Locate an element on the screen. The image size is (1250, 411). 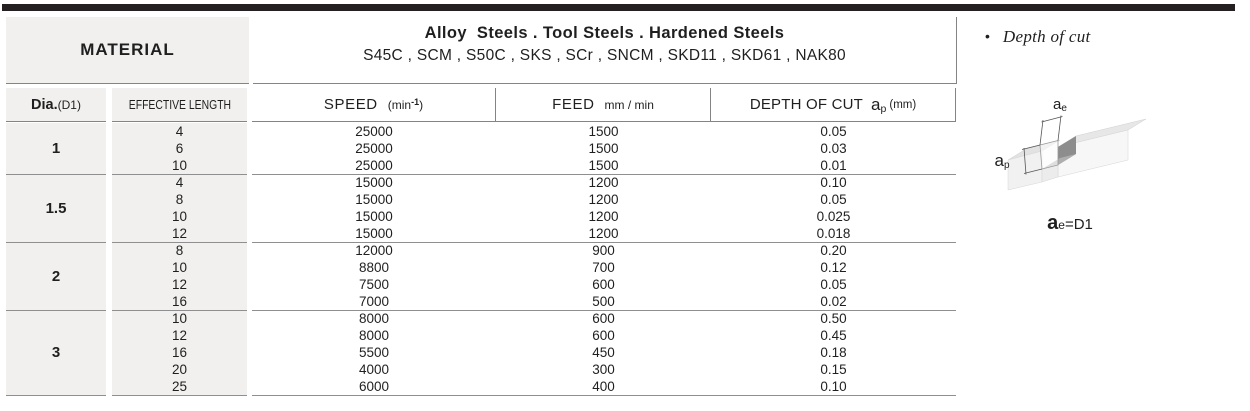
table-row: 16 5500 450 0.18 is located at coordinates (500, 352).